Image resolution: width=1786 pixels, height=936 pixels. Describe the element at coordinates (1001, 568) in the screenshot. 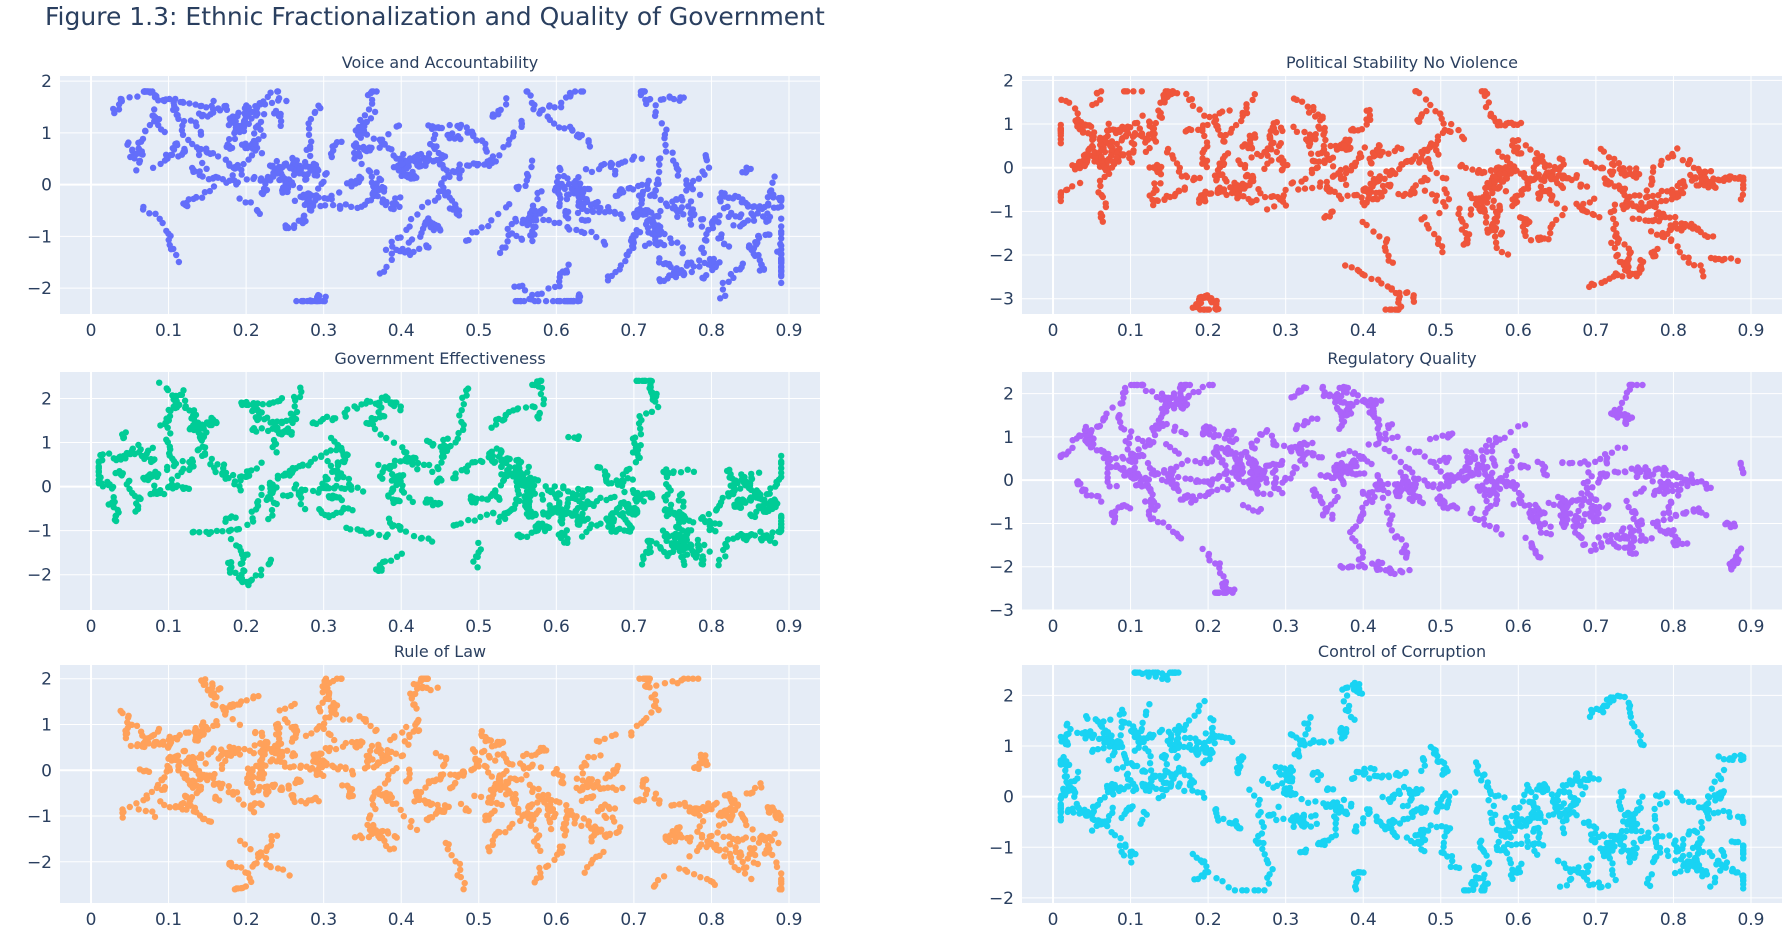

I see `y-tick-label: −2` at that location.